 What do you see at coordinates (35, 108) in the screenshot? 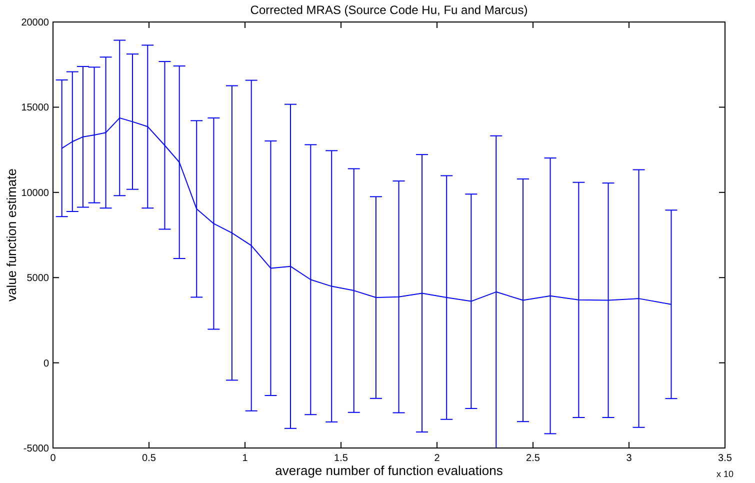
I see `y-tick-label: 15000` at bounding box center [35, 108].